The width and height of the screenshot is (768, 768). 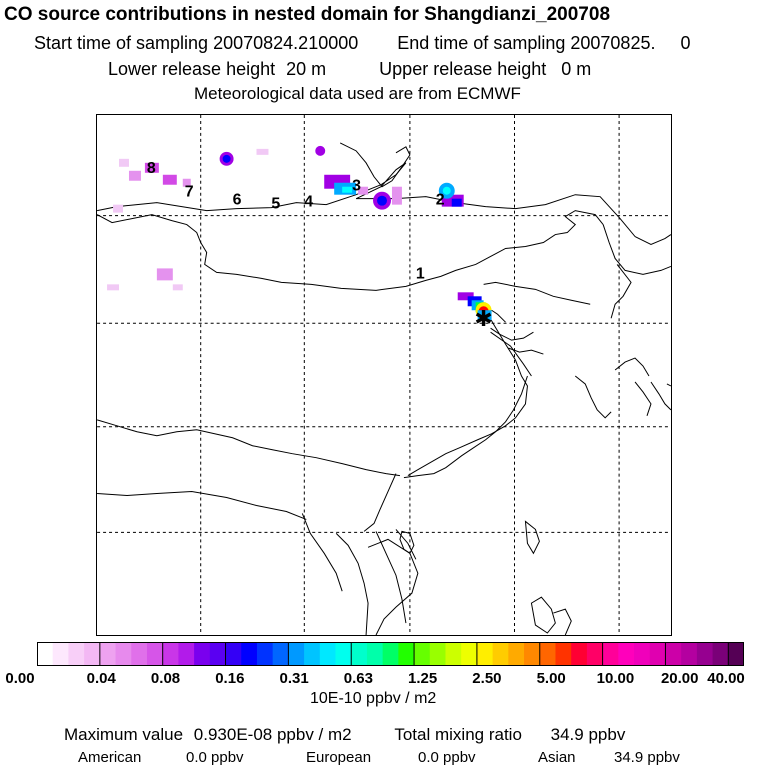 What do you see at coordinates (576, 69) in the screenshot?
I see `upper-value: 0 m` at bounding box center [576, 69].